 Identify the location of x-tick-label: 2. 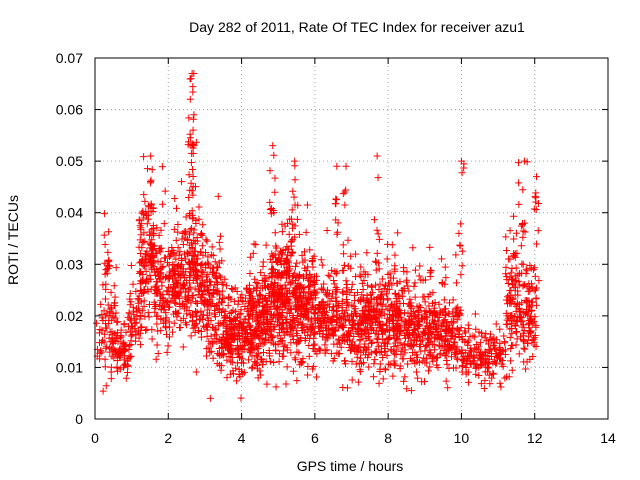
(168, 438).